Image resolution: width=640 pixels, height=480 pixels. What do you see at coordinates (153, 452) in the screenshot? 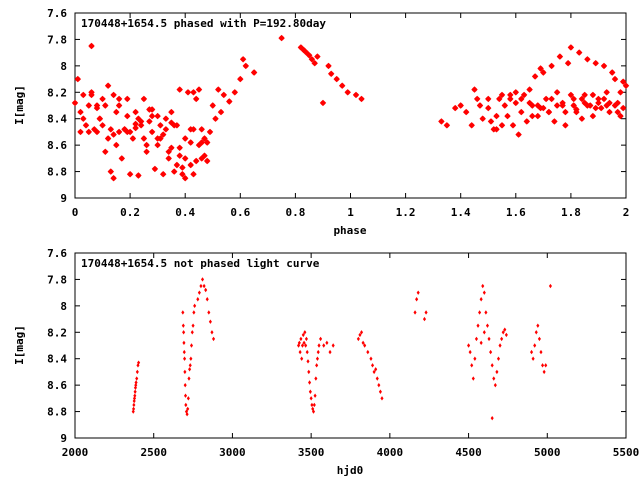
I see `x-tick-label: 2500` at bounding box center [153, 452].